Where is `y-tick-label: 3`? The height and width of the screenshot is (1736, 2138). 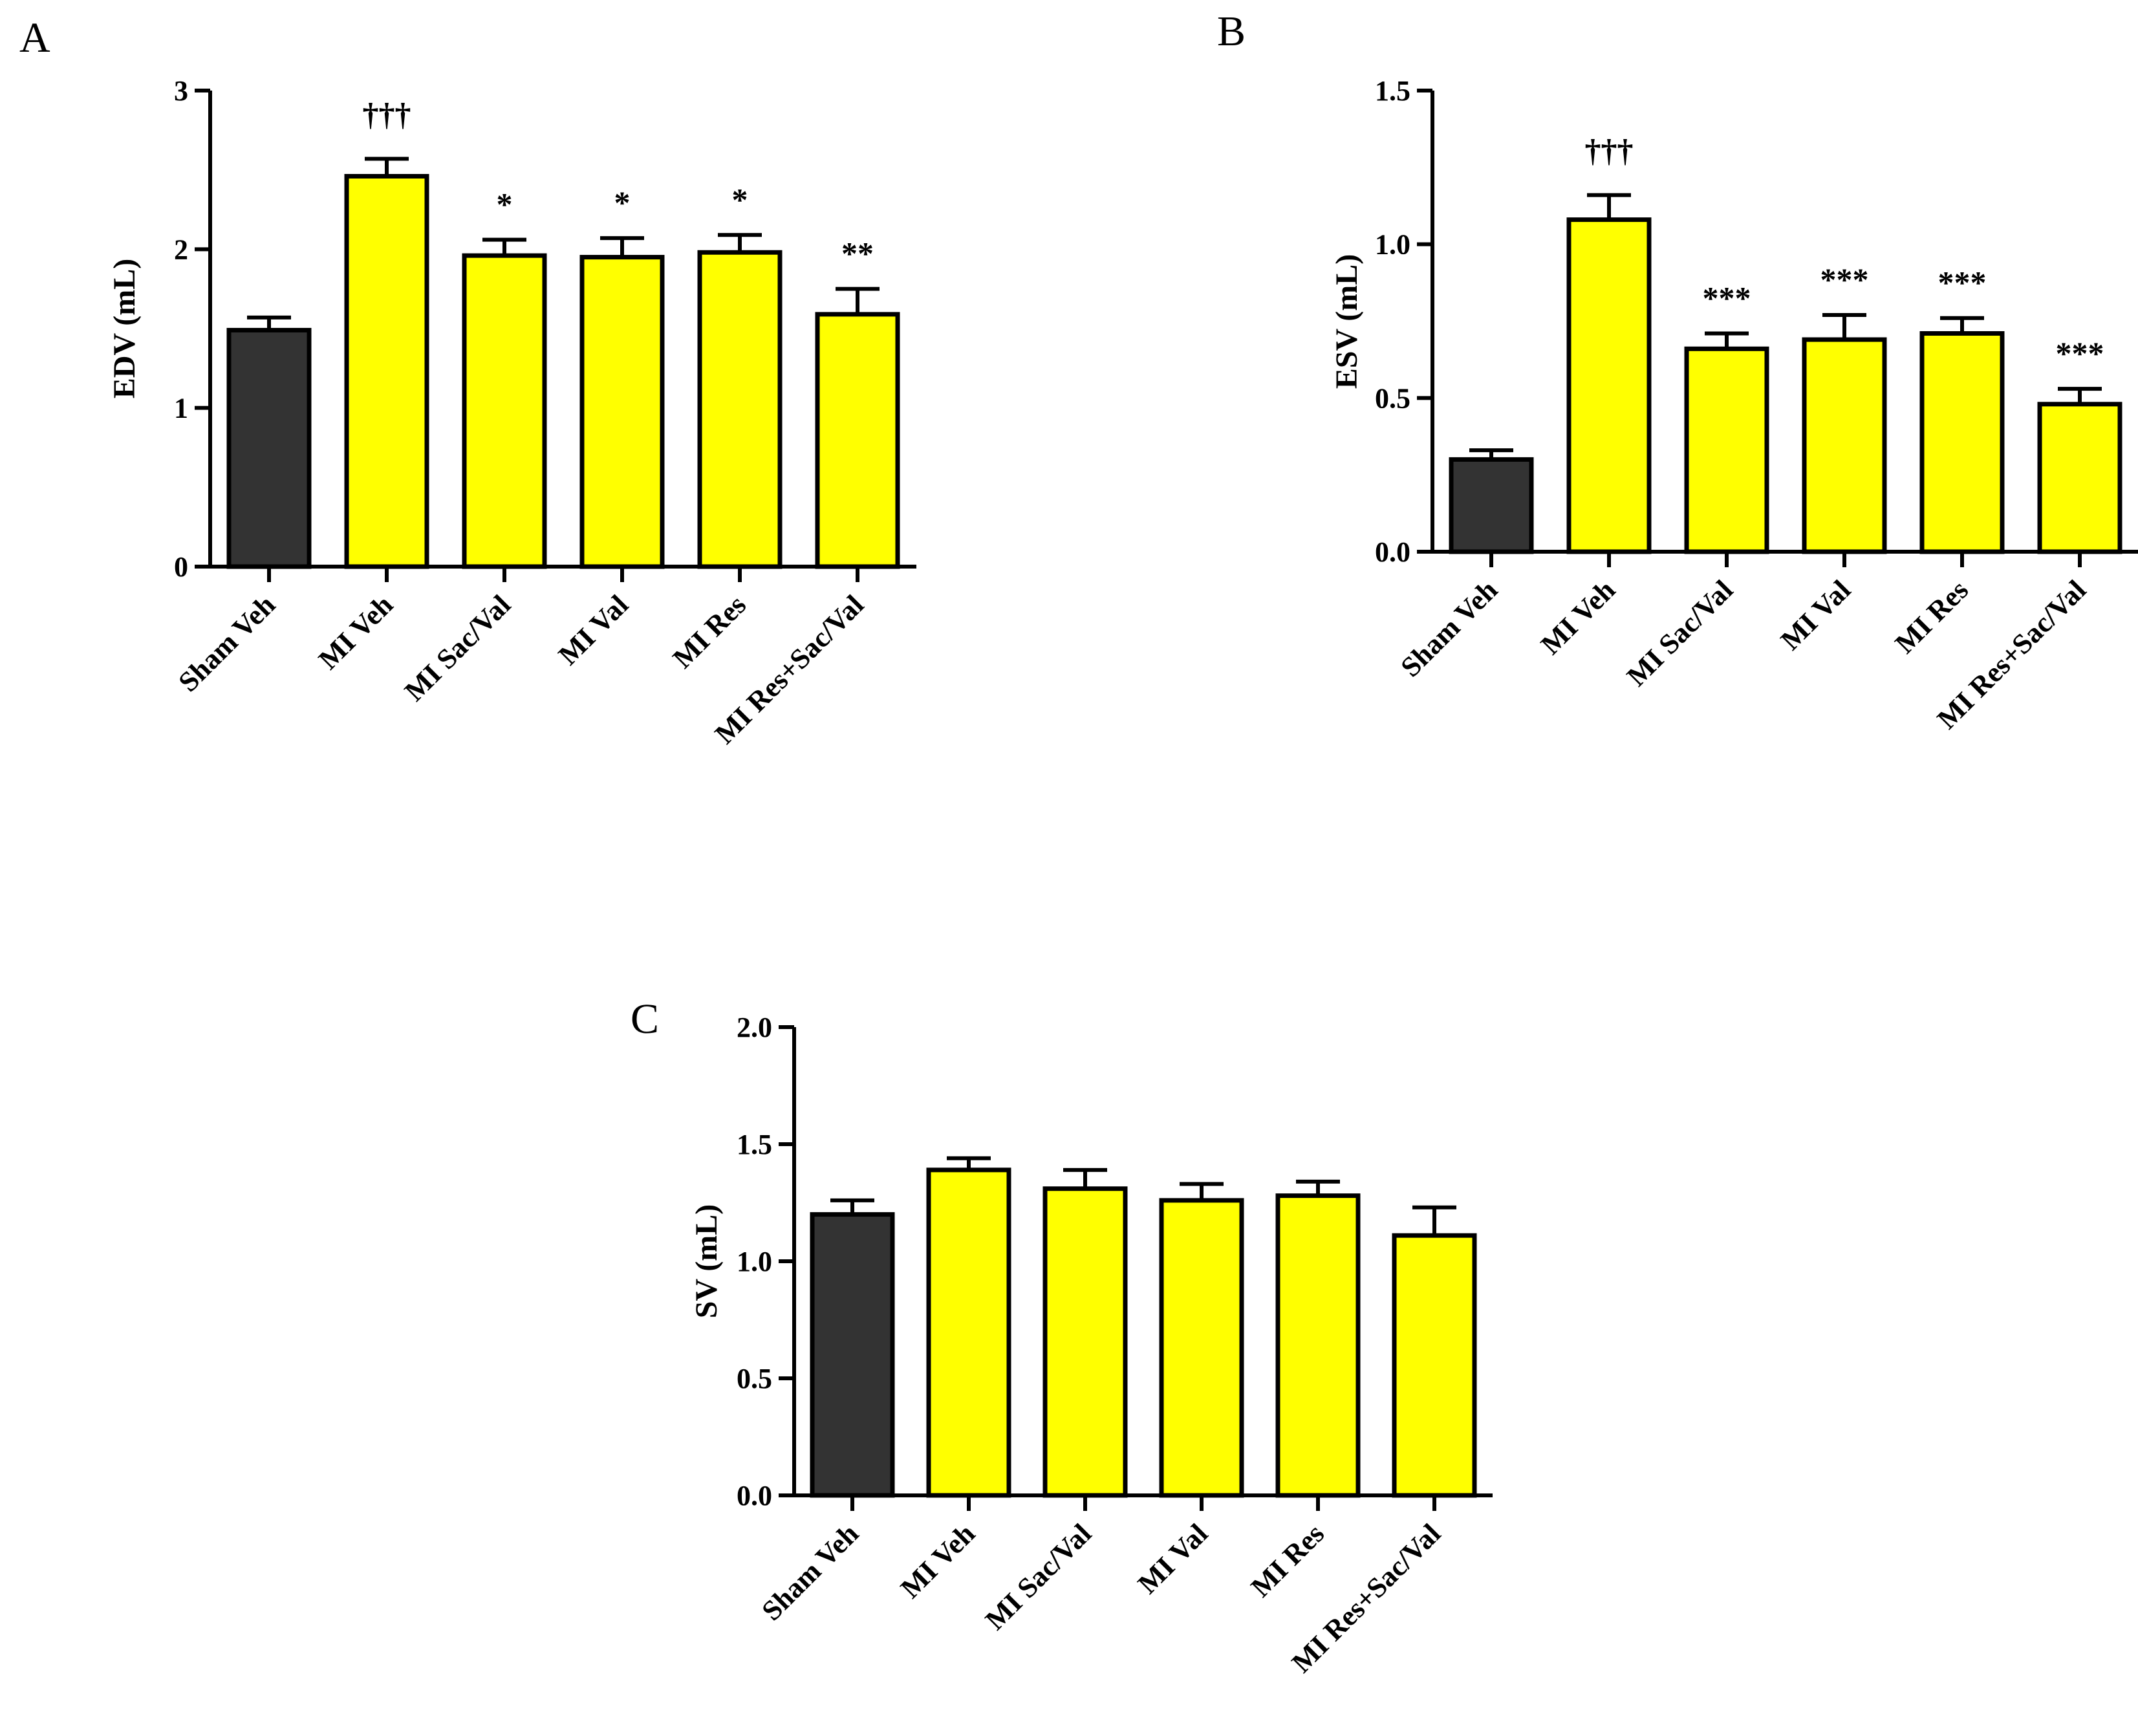 y-tick-label: 3 is located at coordinates (181, 91).